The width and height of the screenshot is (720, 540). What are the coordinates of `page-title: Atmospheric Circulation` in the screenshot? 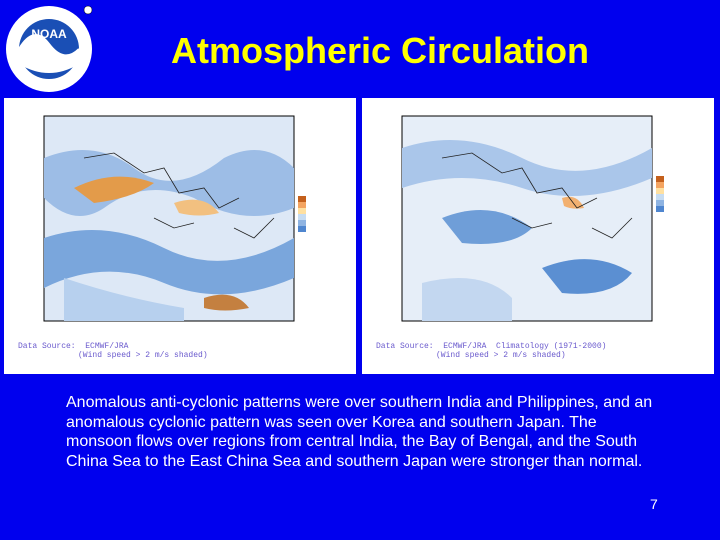 It's located at (380, 50).